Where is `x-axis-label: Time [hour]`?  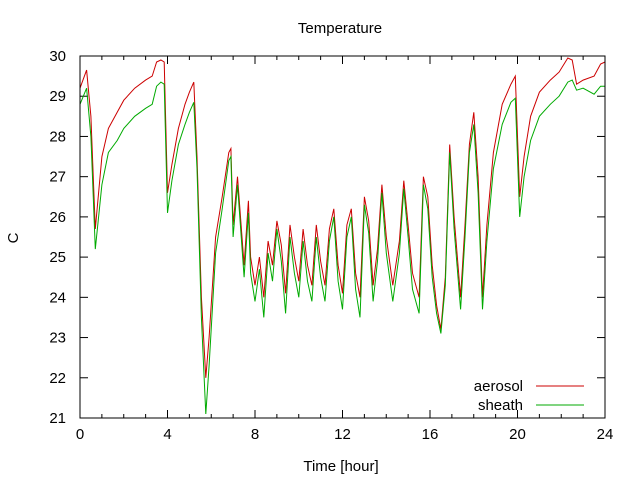 x-axis-label: Time [hour] is located at coordinates (340, 466).